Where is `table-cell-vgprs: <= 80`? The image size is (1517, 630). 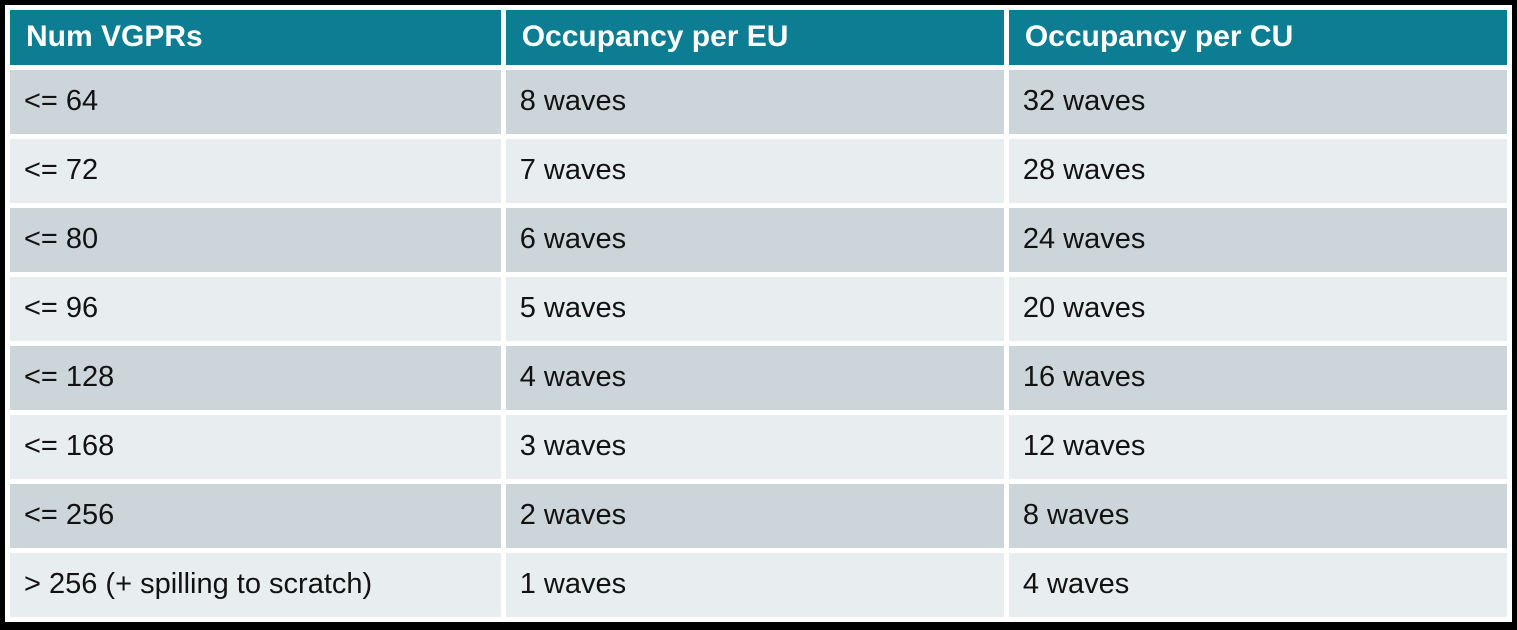 table-cell-vgprs: <= 80 is located at coordinates (255, 240).